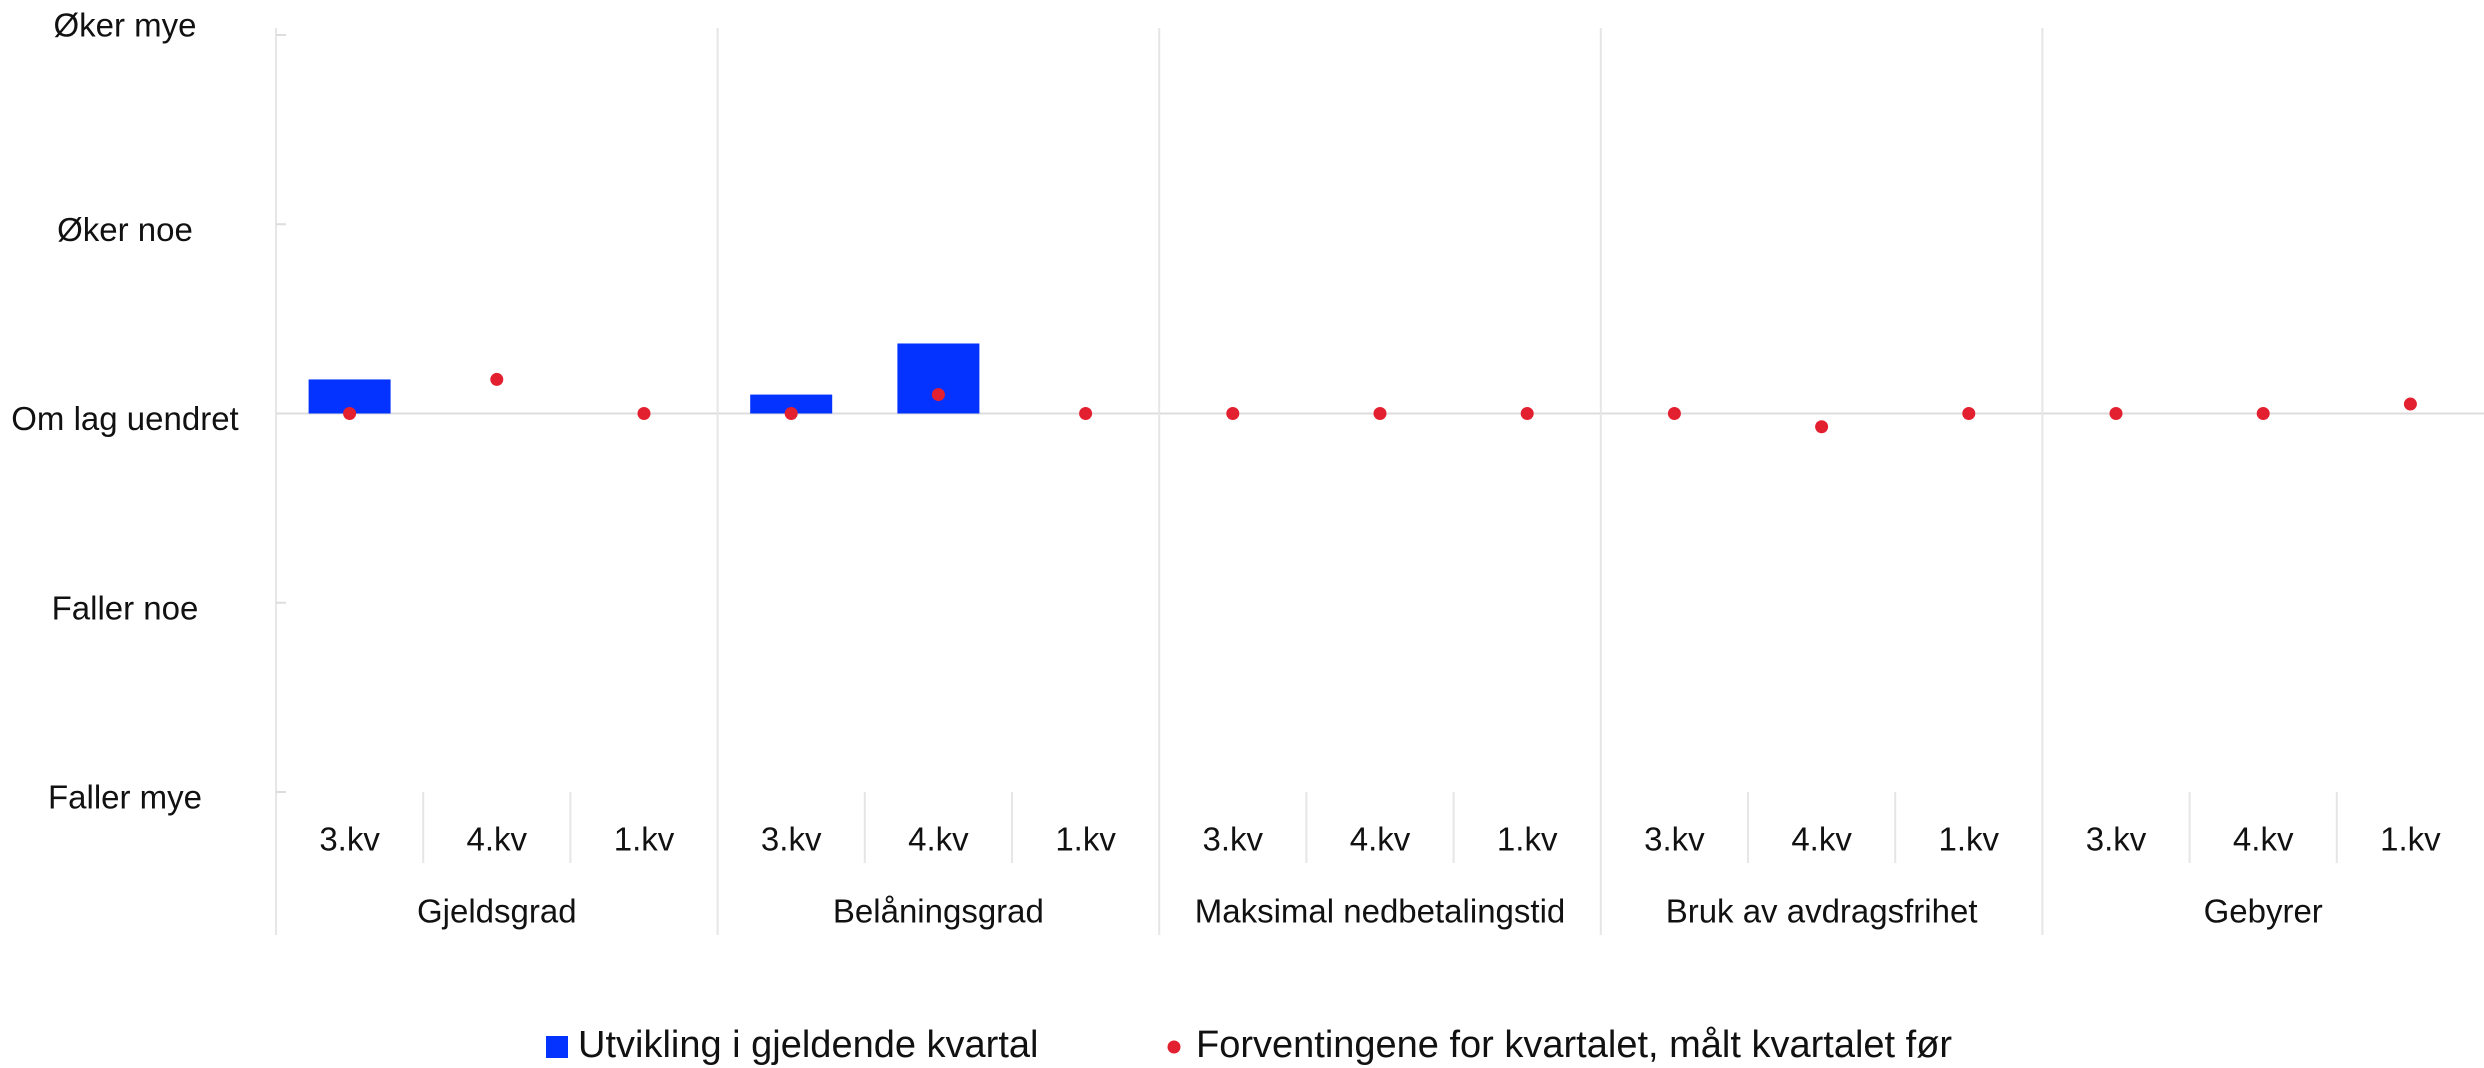 The height and width of the screenshot is (1068, 2484). What do you see at coordinates (124, 25) in the screenshot?
I see `y-tick-label: Øker mye` at bounding box center [124, 25].